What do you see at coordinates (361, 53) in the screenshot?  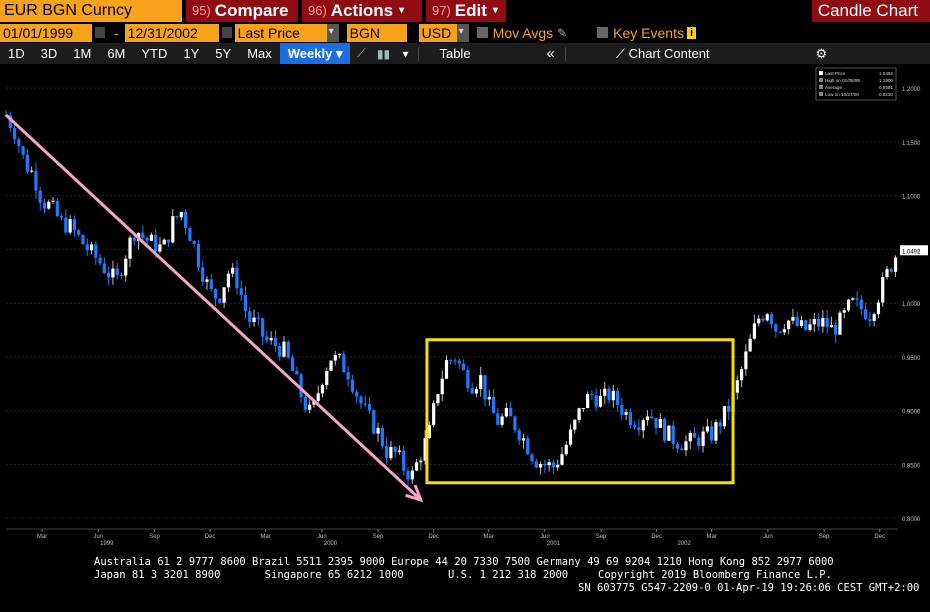 I see `line-chart-icon: ⟋` at bounding box center [361, 53].